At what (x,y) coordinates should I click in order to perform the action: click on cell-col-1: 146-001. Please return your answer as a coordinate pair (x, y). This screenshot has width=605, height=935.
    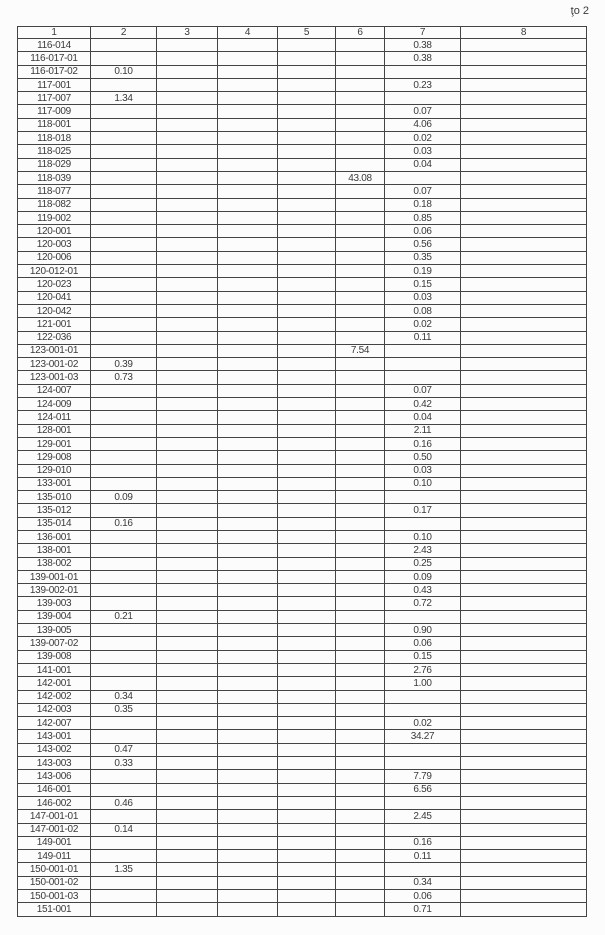
    Looking at the image, I should click on (54, 789).